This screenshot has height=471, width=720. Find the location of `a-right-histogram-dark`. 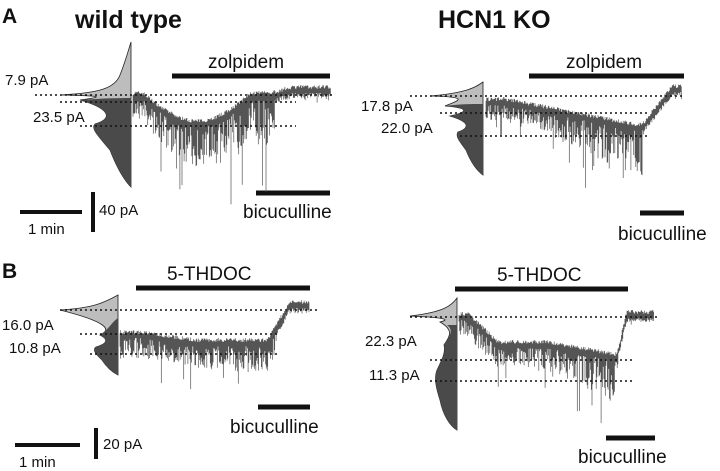

a-right-histogram-dark is located at coordinates (464, 139).